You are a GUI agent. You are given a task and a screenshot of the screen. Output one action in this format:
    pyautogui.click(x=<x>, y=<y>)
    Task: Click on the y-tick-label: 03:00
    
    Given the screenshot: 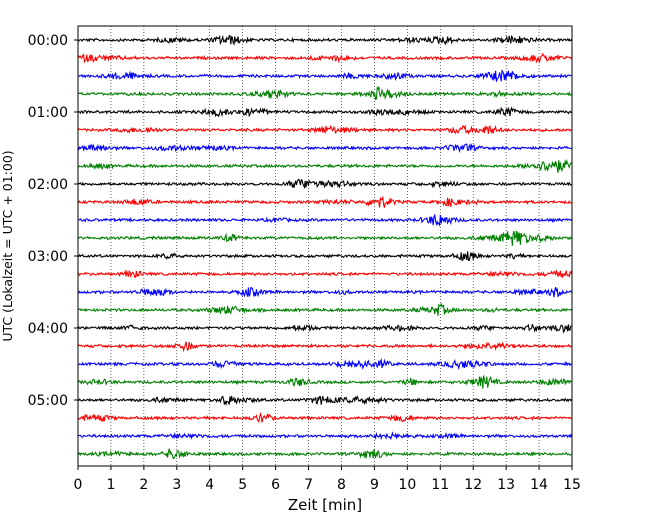 What is the action you would take?
    pyautogui.click(x=48, y=257)
    